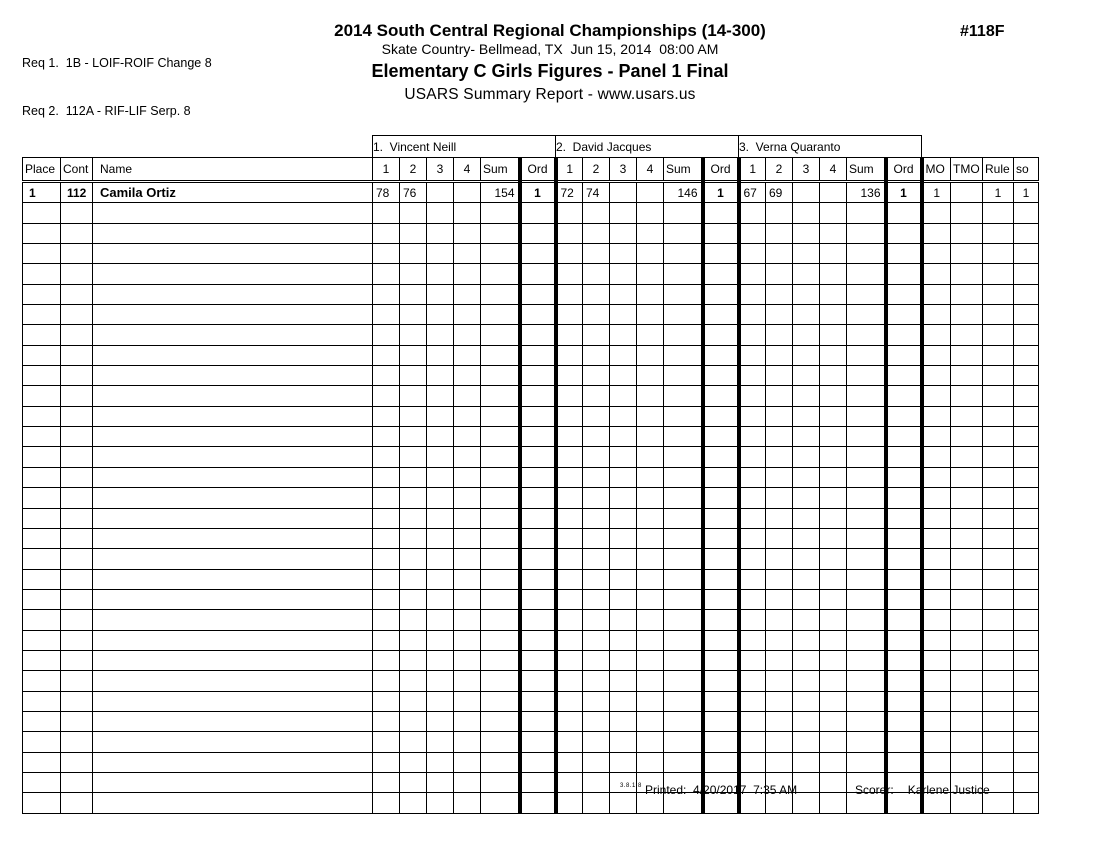 This screenshot has height=850, width=1100. I want to click on j3-header-trial-2: 2, so click(779, 170).